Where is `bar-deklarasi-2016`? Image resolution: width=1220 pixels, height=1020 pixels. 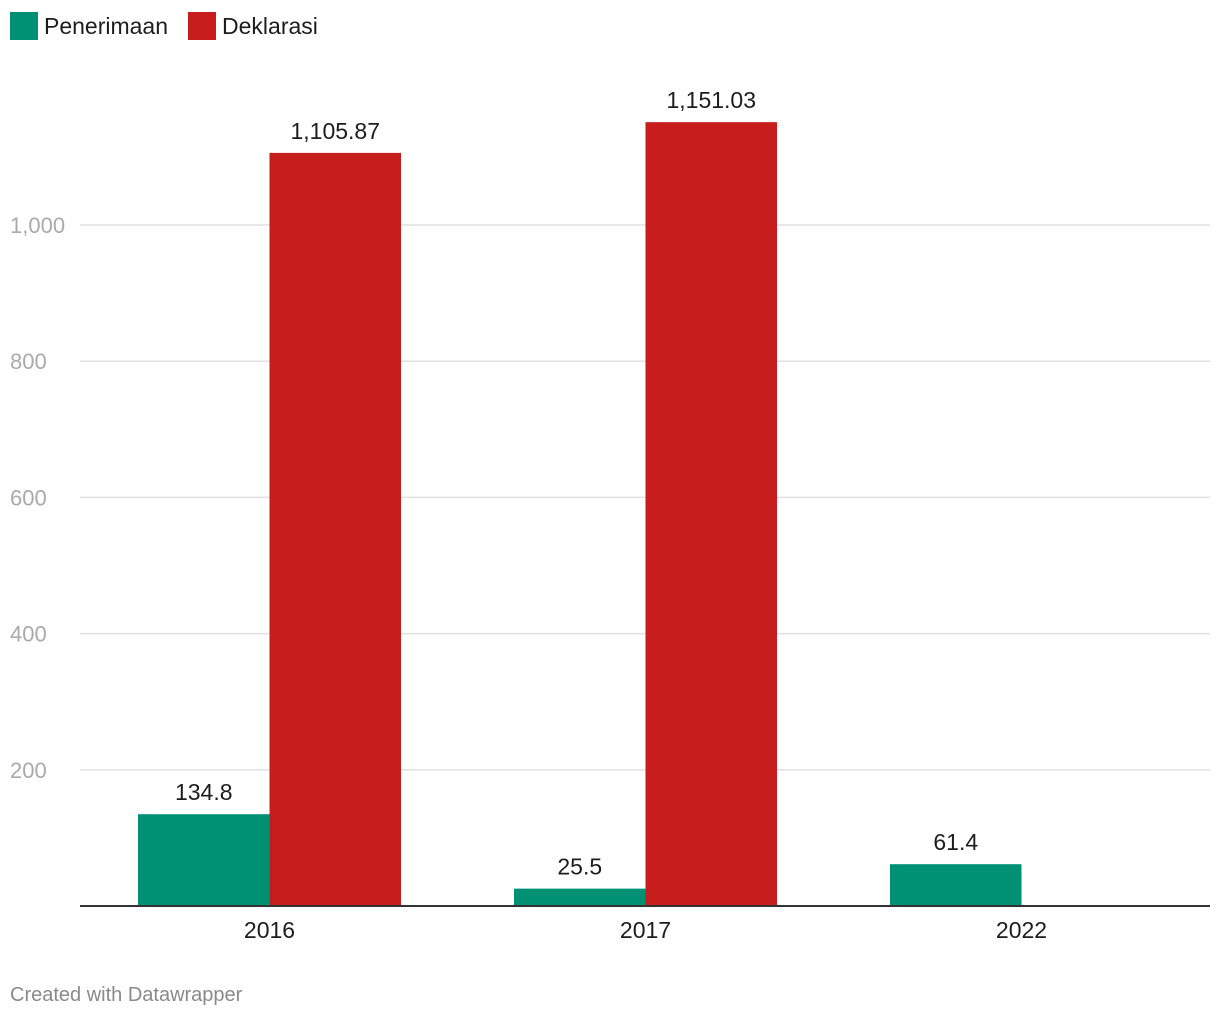 bar-deklarasi-2016 is located at coordinates (335, 529).